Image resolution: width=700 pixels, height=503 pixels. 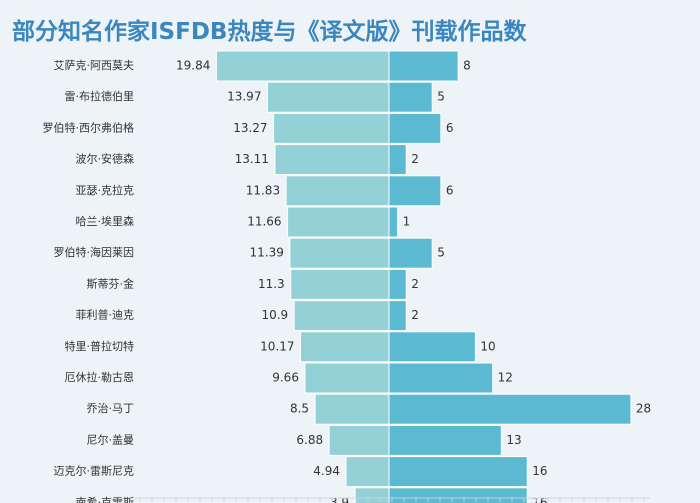 What do you see at coordinates (94, 65) in the screenshot?
I see `category-label: 艾萨克·阿西莫夫` at bounding box center [94, 65].